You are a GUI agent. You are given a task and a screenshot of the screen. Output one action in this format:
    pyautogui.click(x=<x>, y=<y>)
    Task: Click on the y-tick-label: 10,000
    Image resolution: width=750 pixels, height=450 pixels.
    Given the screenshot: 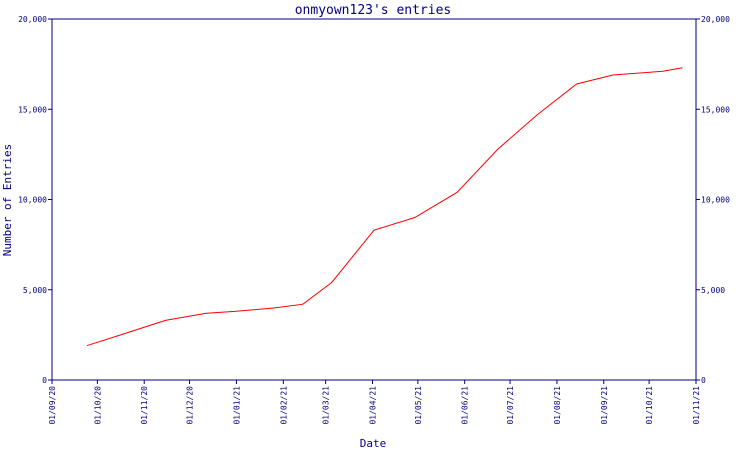 What is the action you would take?
    pyautogui.click(x=32, y=200)
    